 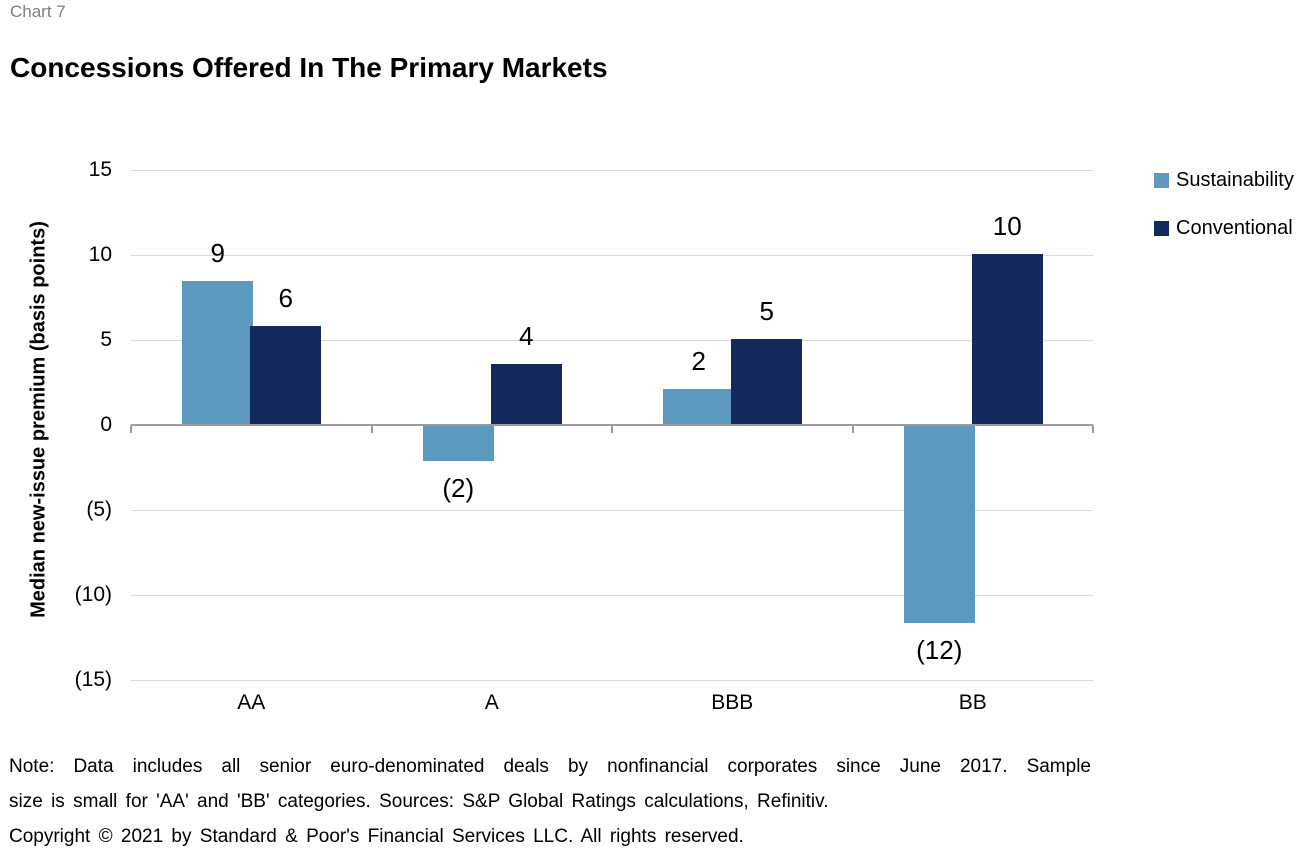 What do you see at coordinates (93, 594) in the screenshot?
I see `y-axis-tick-label: (10)` at bounding box center [93, 594].